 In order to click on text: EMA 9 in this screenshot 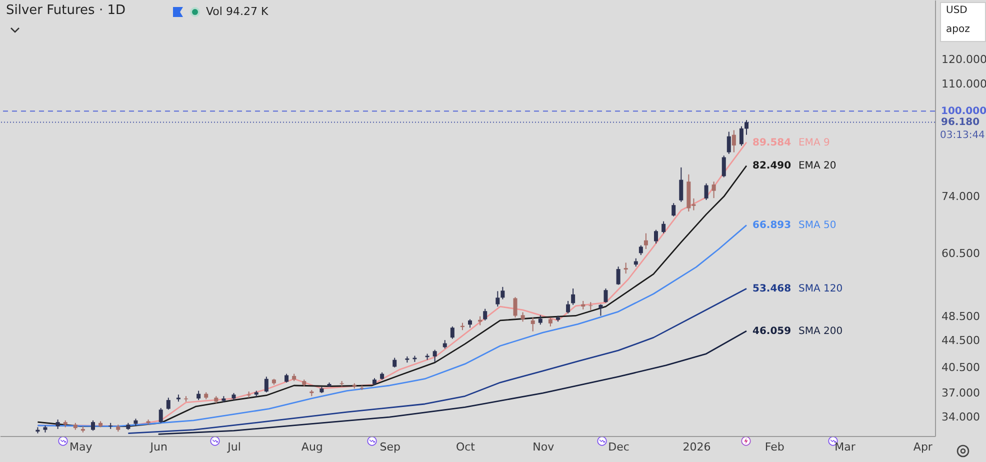, I will do `click(814, 142)`.